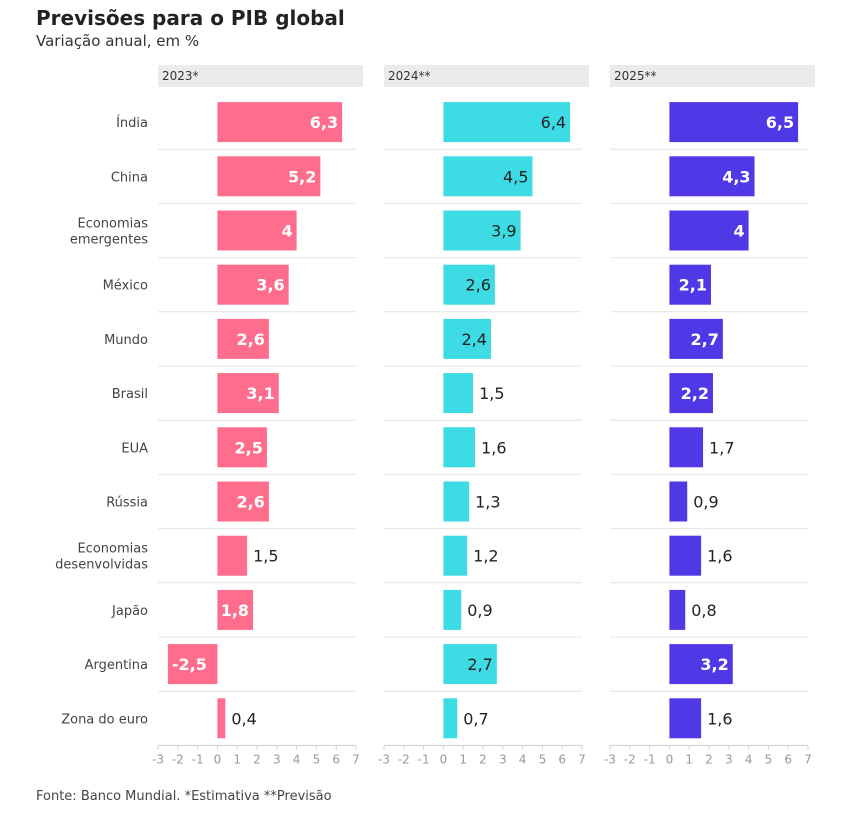 The height and width of the screenshot is (814, 860). What do you see at coordinates (736, 176) in the screenshot?
I see `data-label: 4,3` at bounding box center [736, 176].